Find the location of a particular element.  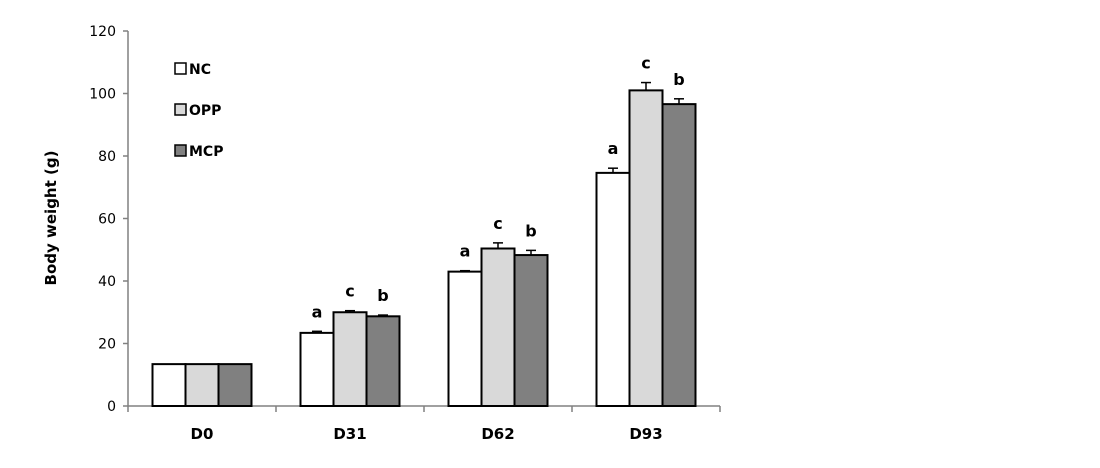

legend-swatch-nc is located at coordinates (180, 68).